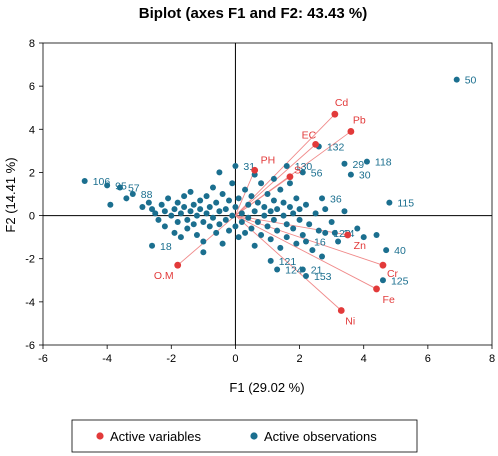 The width and height of the screenshot is (498, 456). What do you see at coordinates (317, 173) in the screenshot?
I see `observation-label: 56` at bounding box center [317, 173].